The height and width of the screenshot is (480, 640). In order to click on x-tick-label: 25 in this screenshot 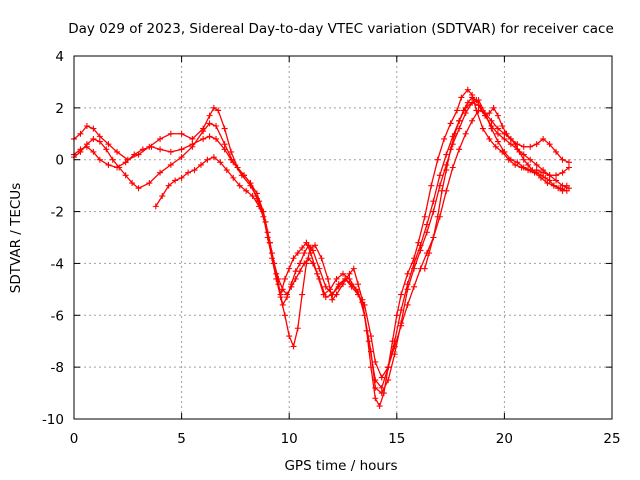, I will do `click(611, 439)`.